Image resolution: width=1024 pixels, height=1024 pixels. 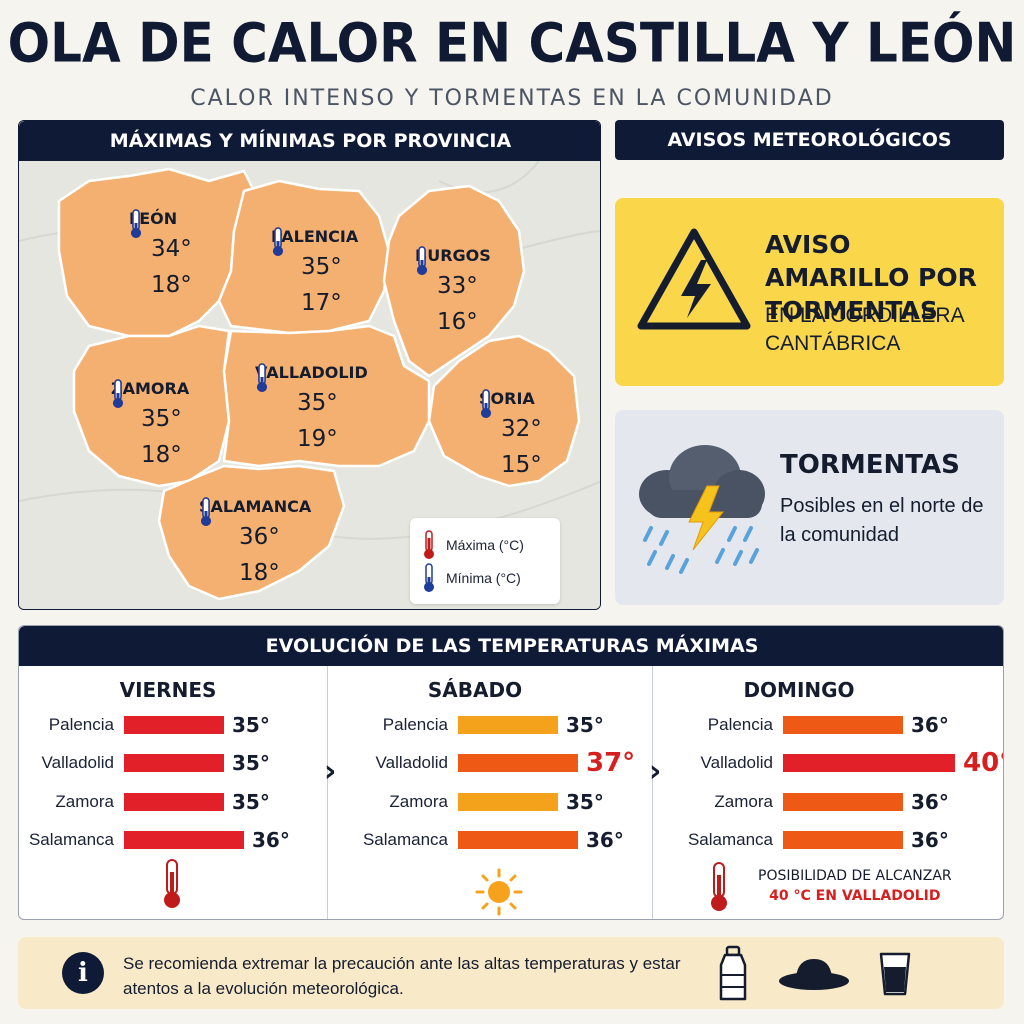 I want to click on province-soria: SORIA 32° 15°, so click(x=510, y=434).